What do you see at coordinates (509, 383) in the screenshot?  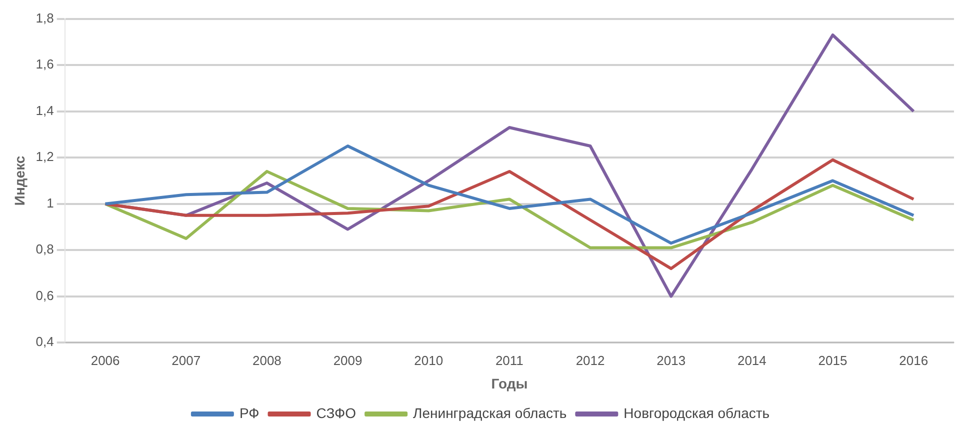 I see `x-axis-title: Годы` at bounding box center [509, 383].